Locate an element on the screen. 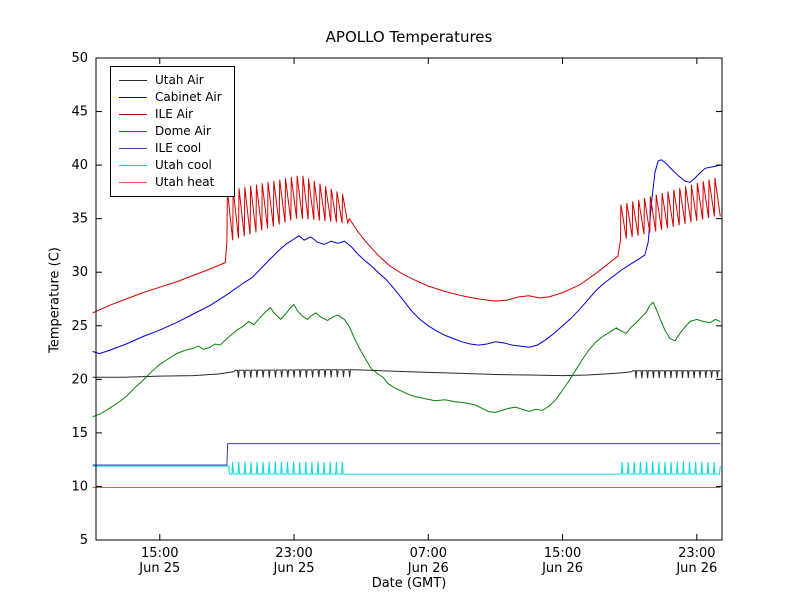 The image size is (800, 600). legend-item-utah-air: Utah Air is located at coordinates (170, 80).